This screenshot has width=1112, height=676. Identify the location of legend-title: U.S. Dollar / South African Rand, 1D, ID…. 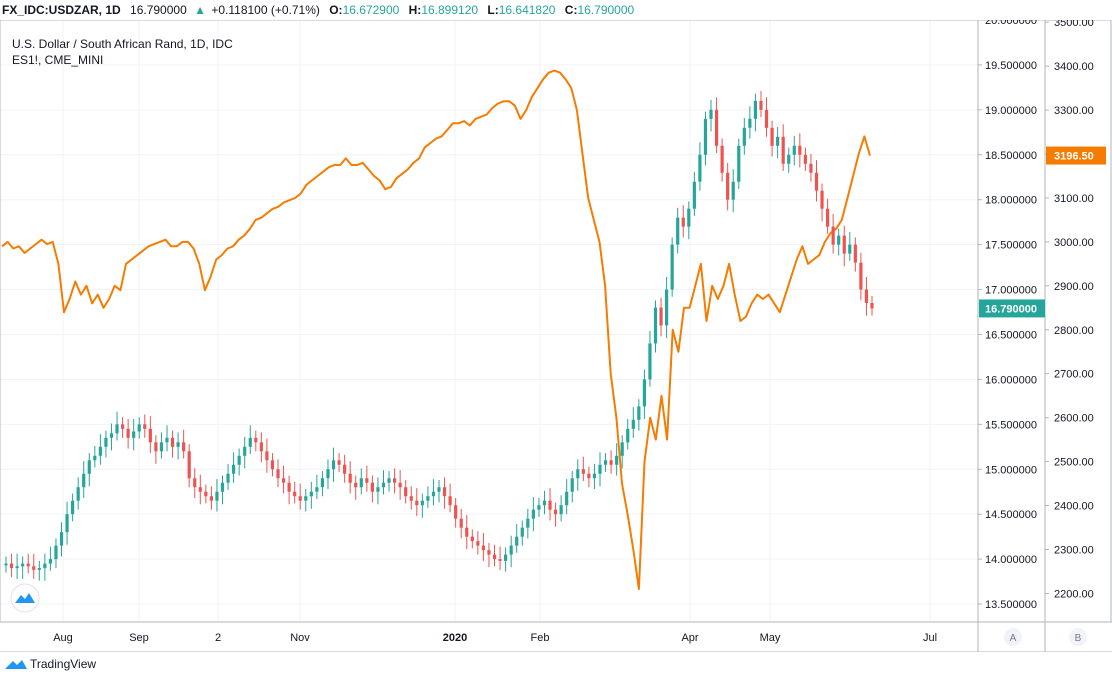
(122, 44).